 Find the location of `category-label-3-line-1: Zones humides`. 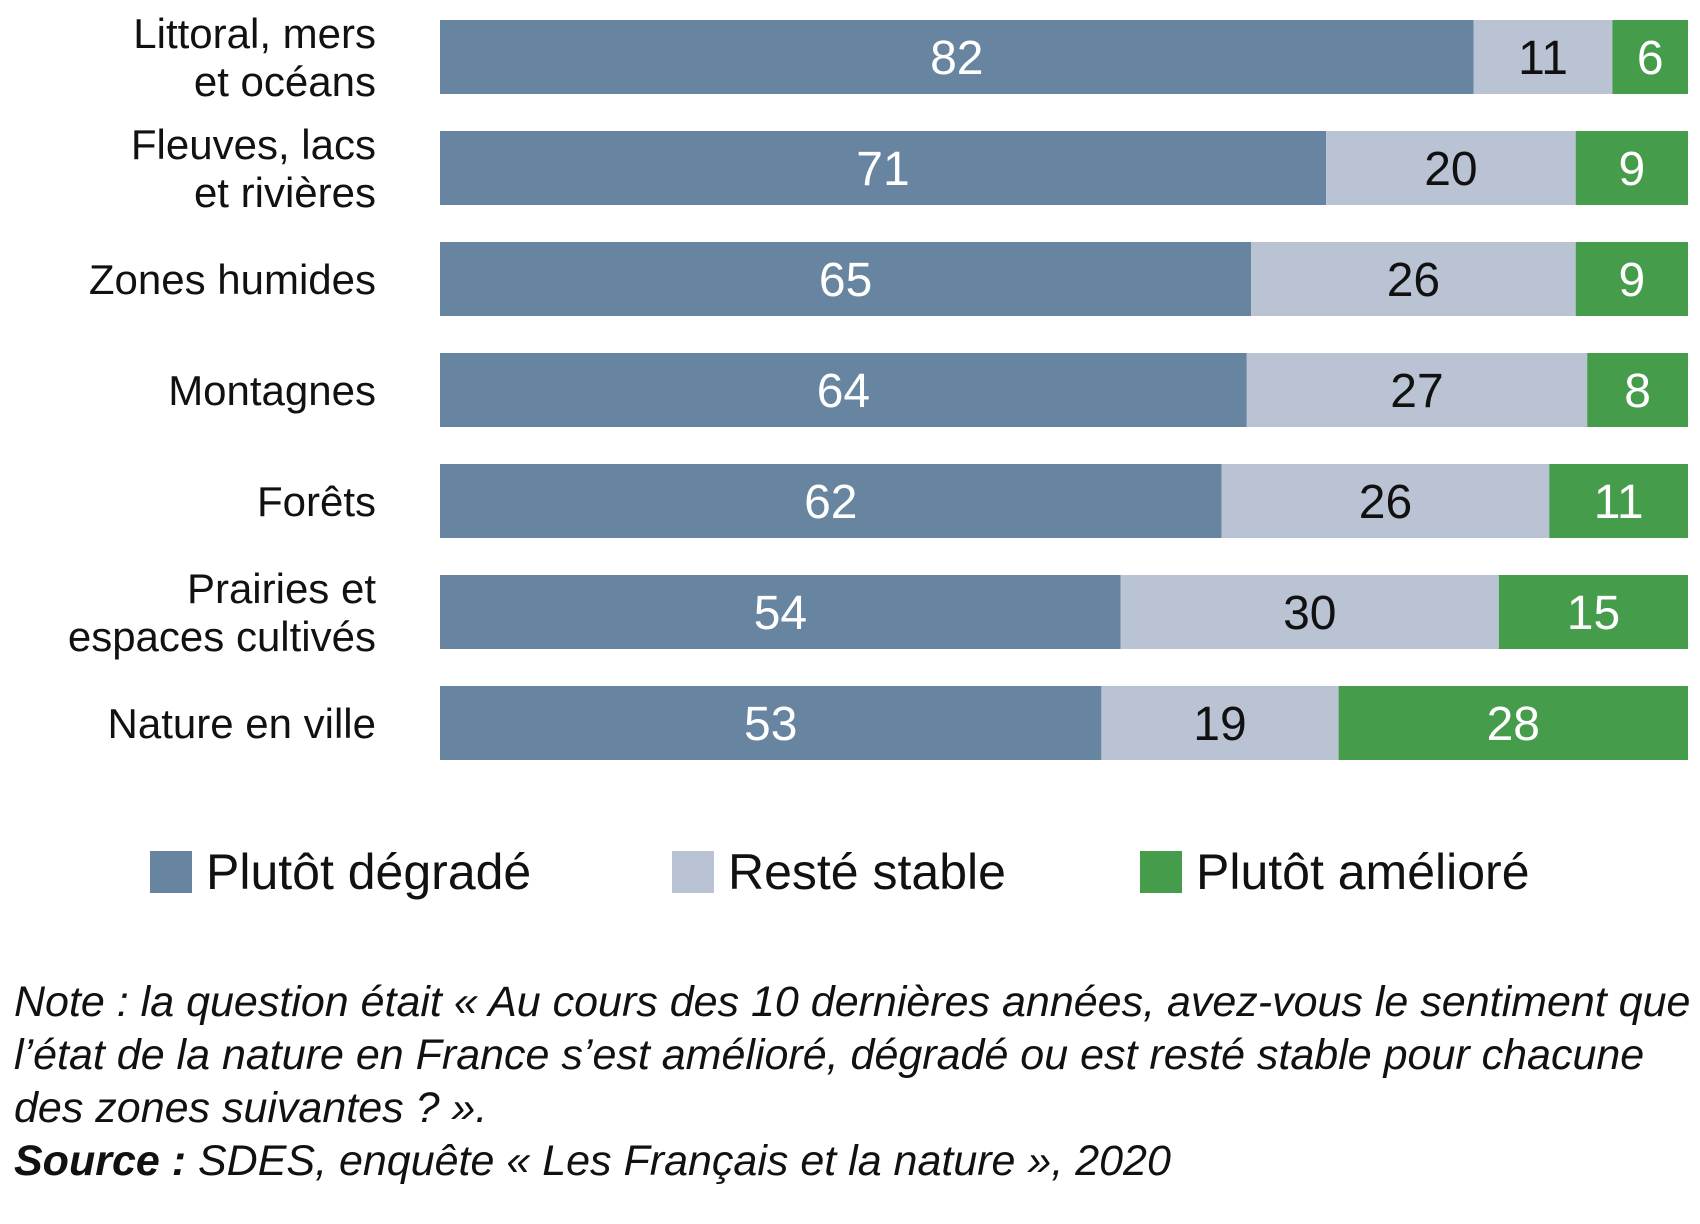

category-label-3-line-1: Zones humides is located at coordinates (232, 279).